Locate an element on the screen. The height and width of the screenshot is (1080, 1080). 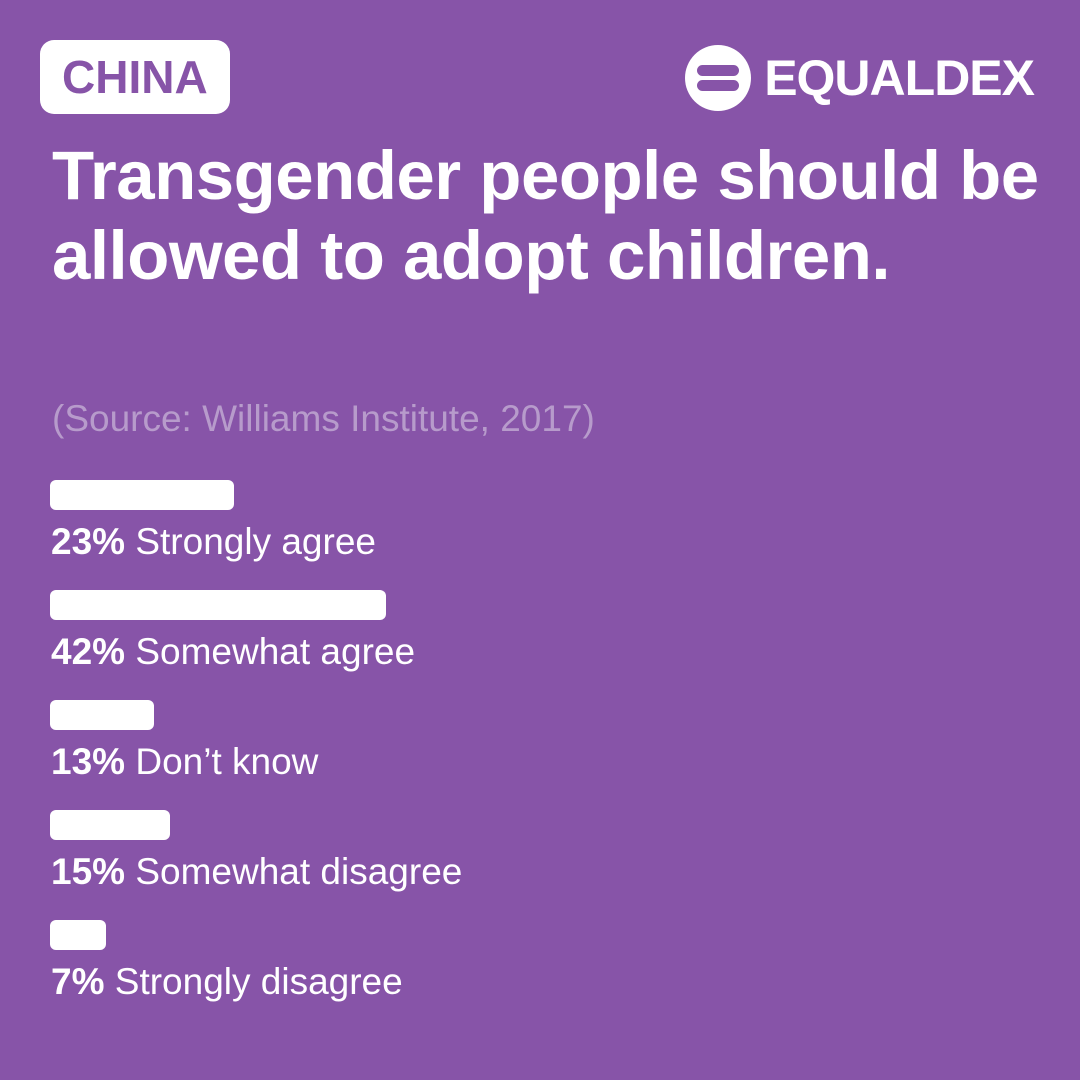
bar-category-label: Strongly disagree is located at coordinates (258, 981).